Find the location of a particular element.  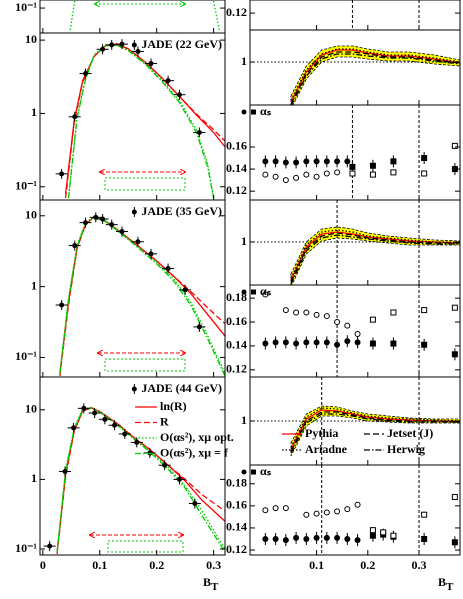

x-tick-label: 0 is located at coordinates (43, 565).